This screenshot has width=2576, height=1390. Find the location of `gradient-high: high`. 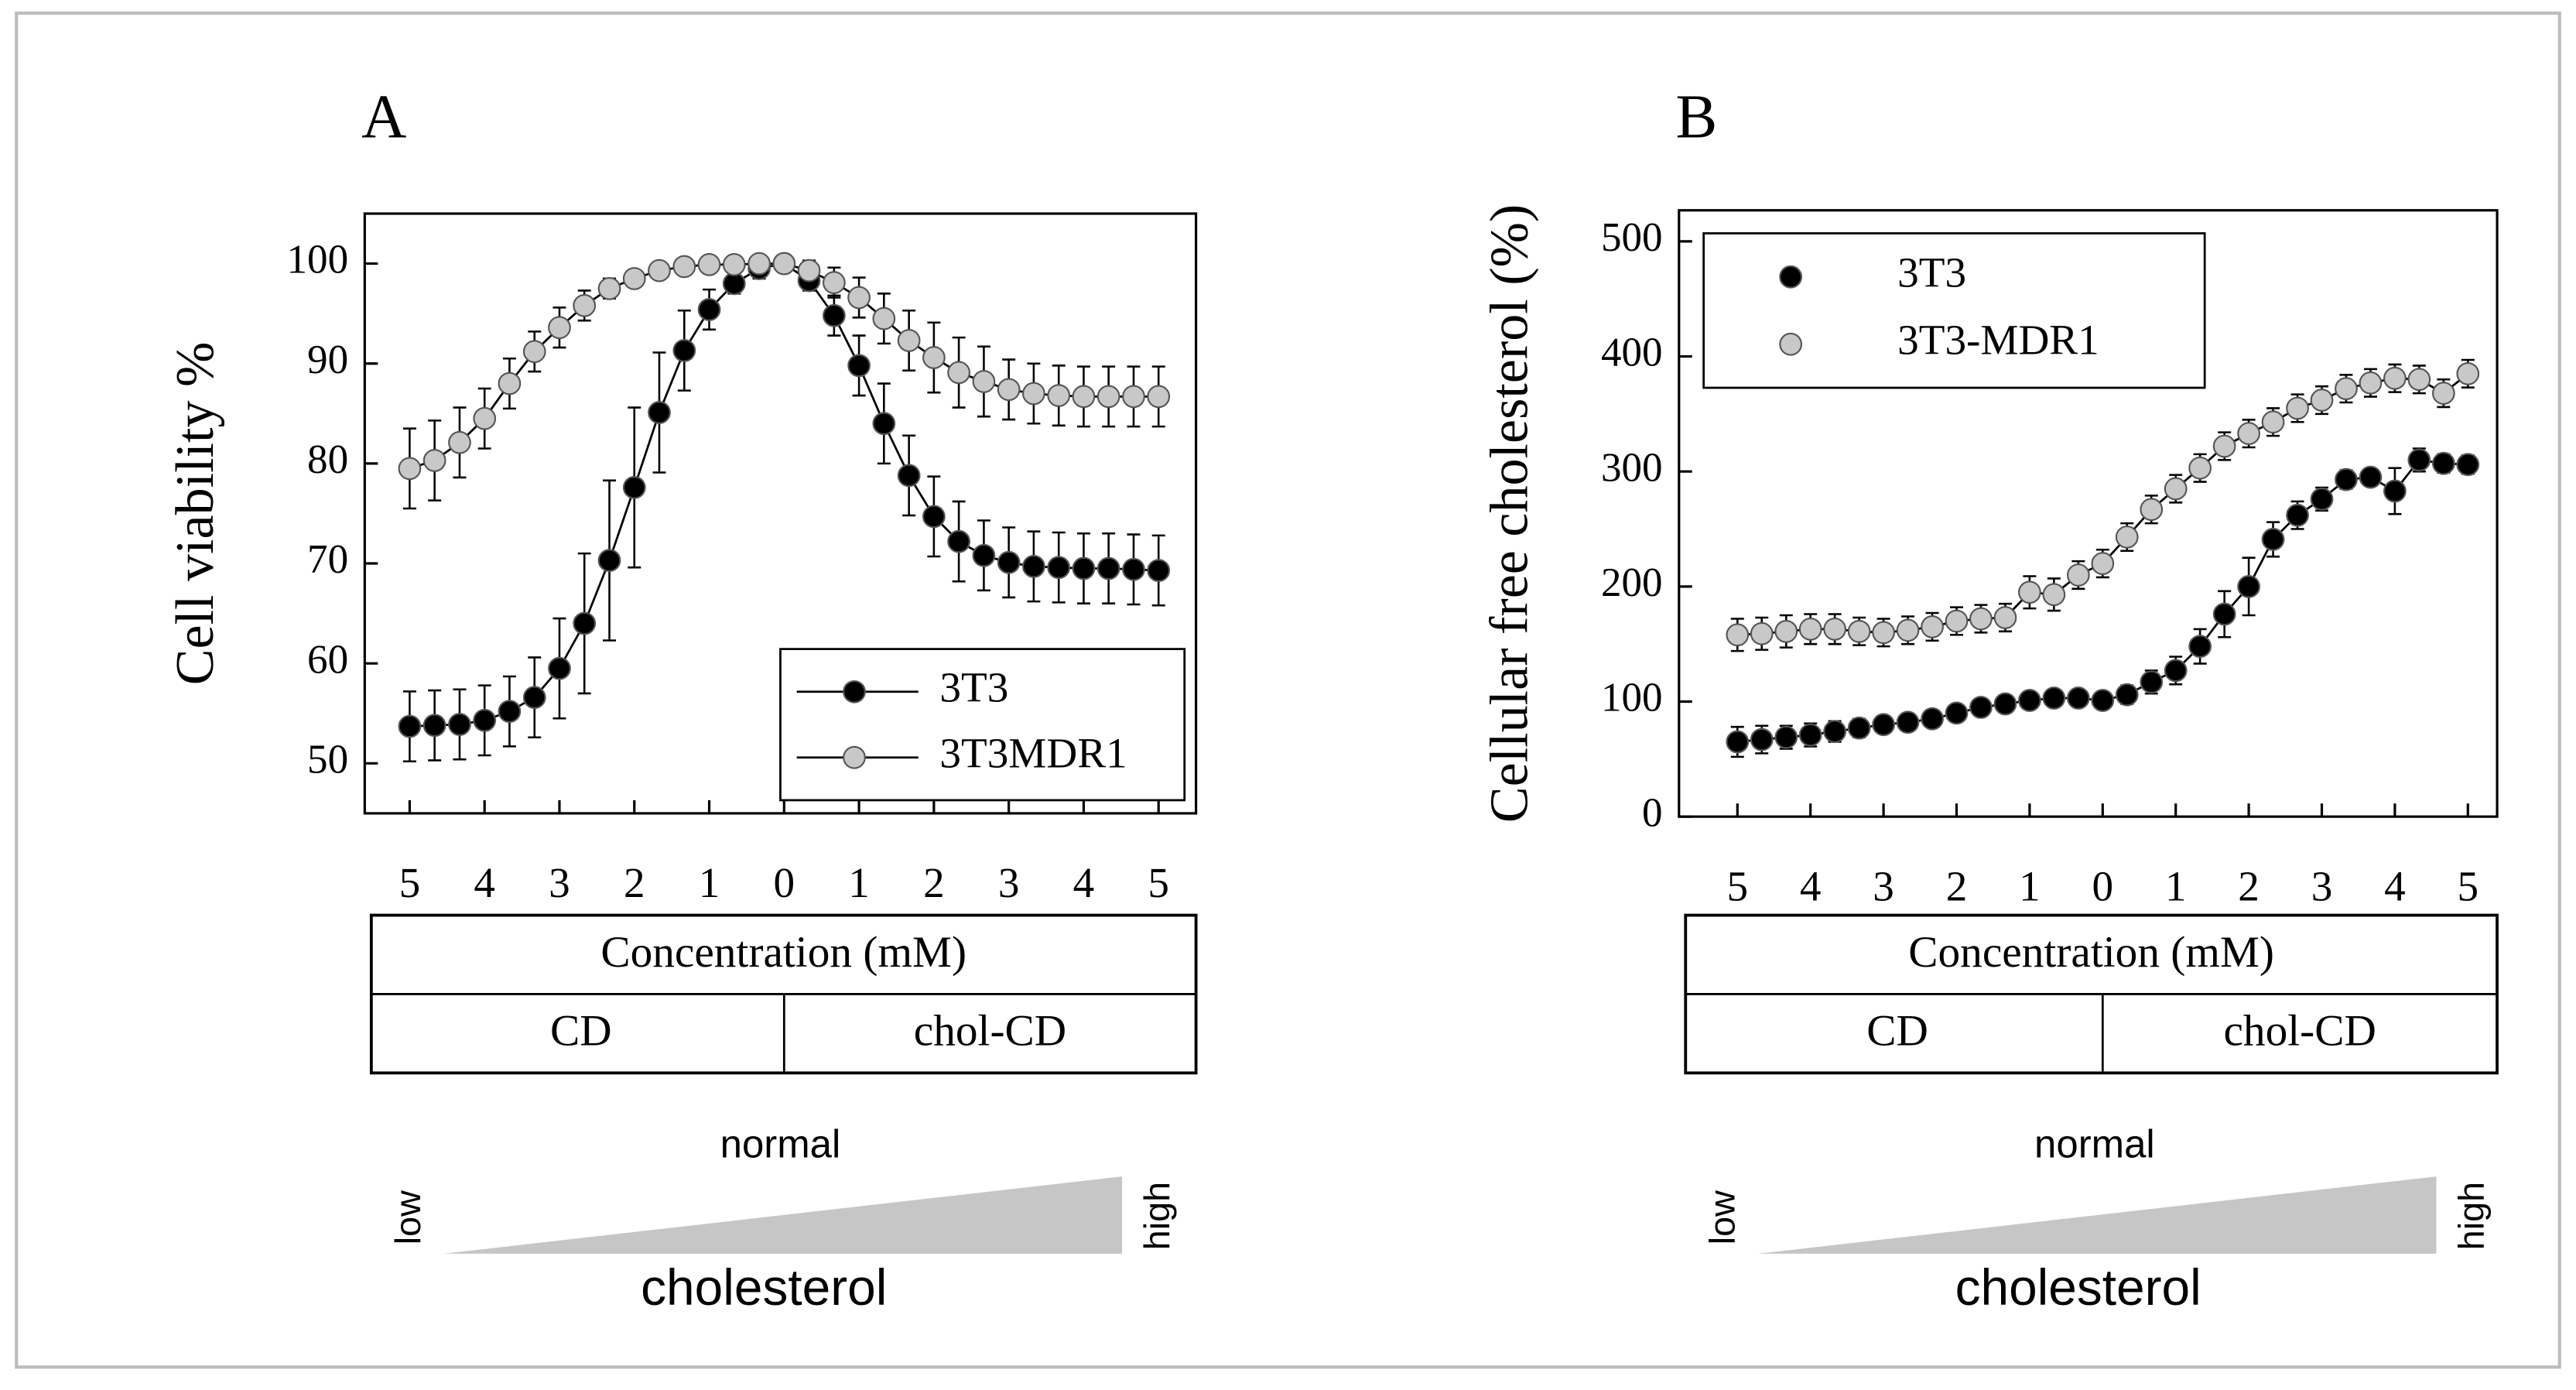

gradient-high: high is located at coordinates (2472, 1216).